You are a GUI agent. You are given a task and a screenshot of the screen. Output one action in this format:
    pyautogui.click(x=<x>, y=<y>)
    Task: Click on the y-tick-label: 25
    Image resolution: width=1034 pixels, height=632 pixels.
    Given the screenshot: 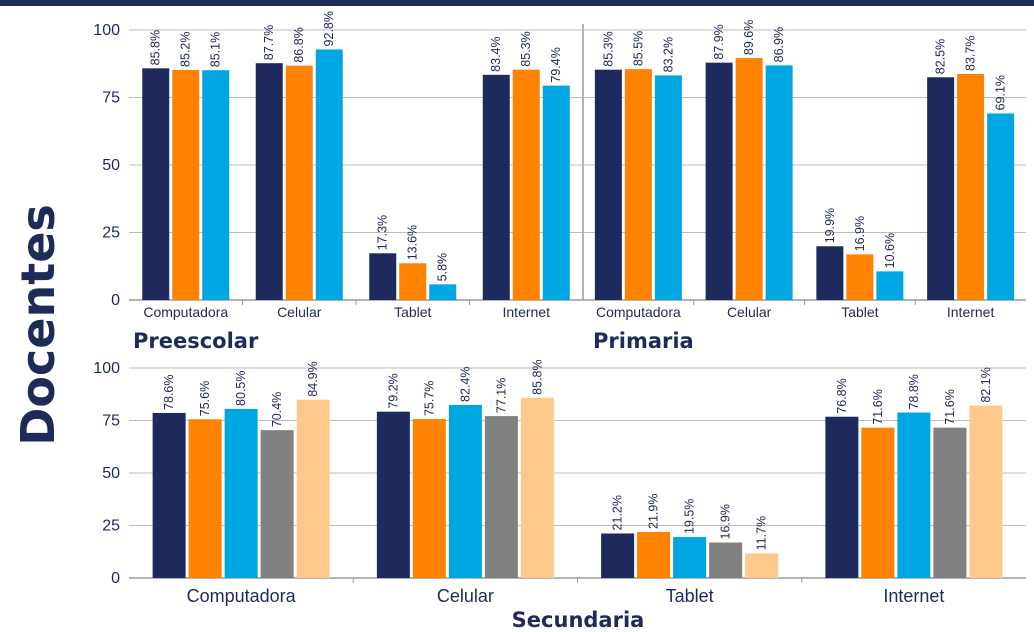 What is the action you would take?
    pyautogui.click(x=111, y=526)
    